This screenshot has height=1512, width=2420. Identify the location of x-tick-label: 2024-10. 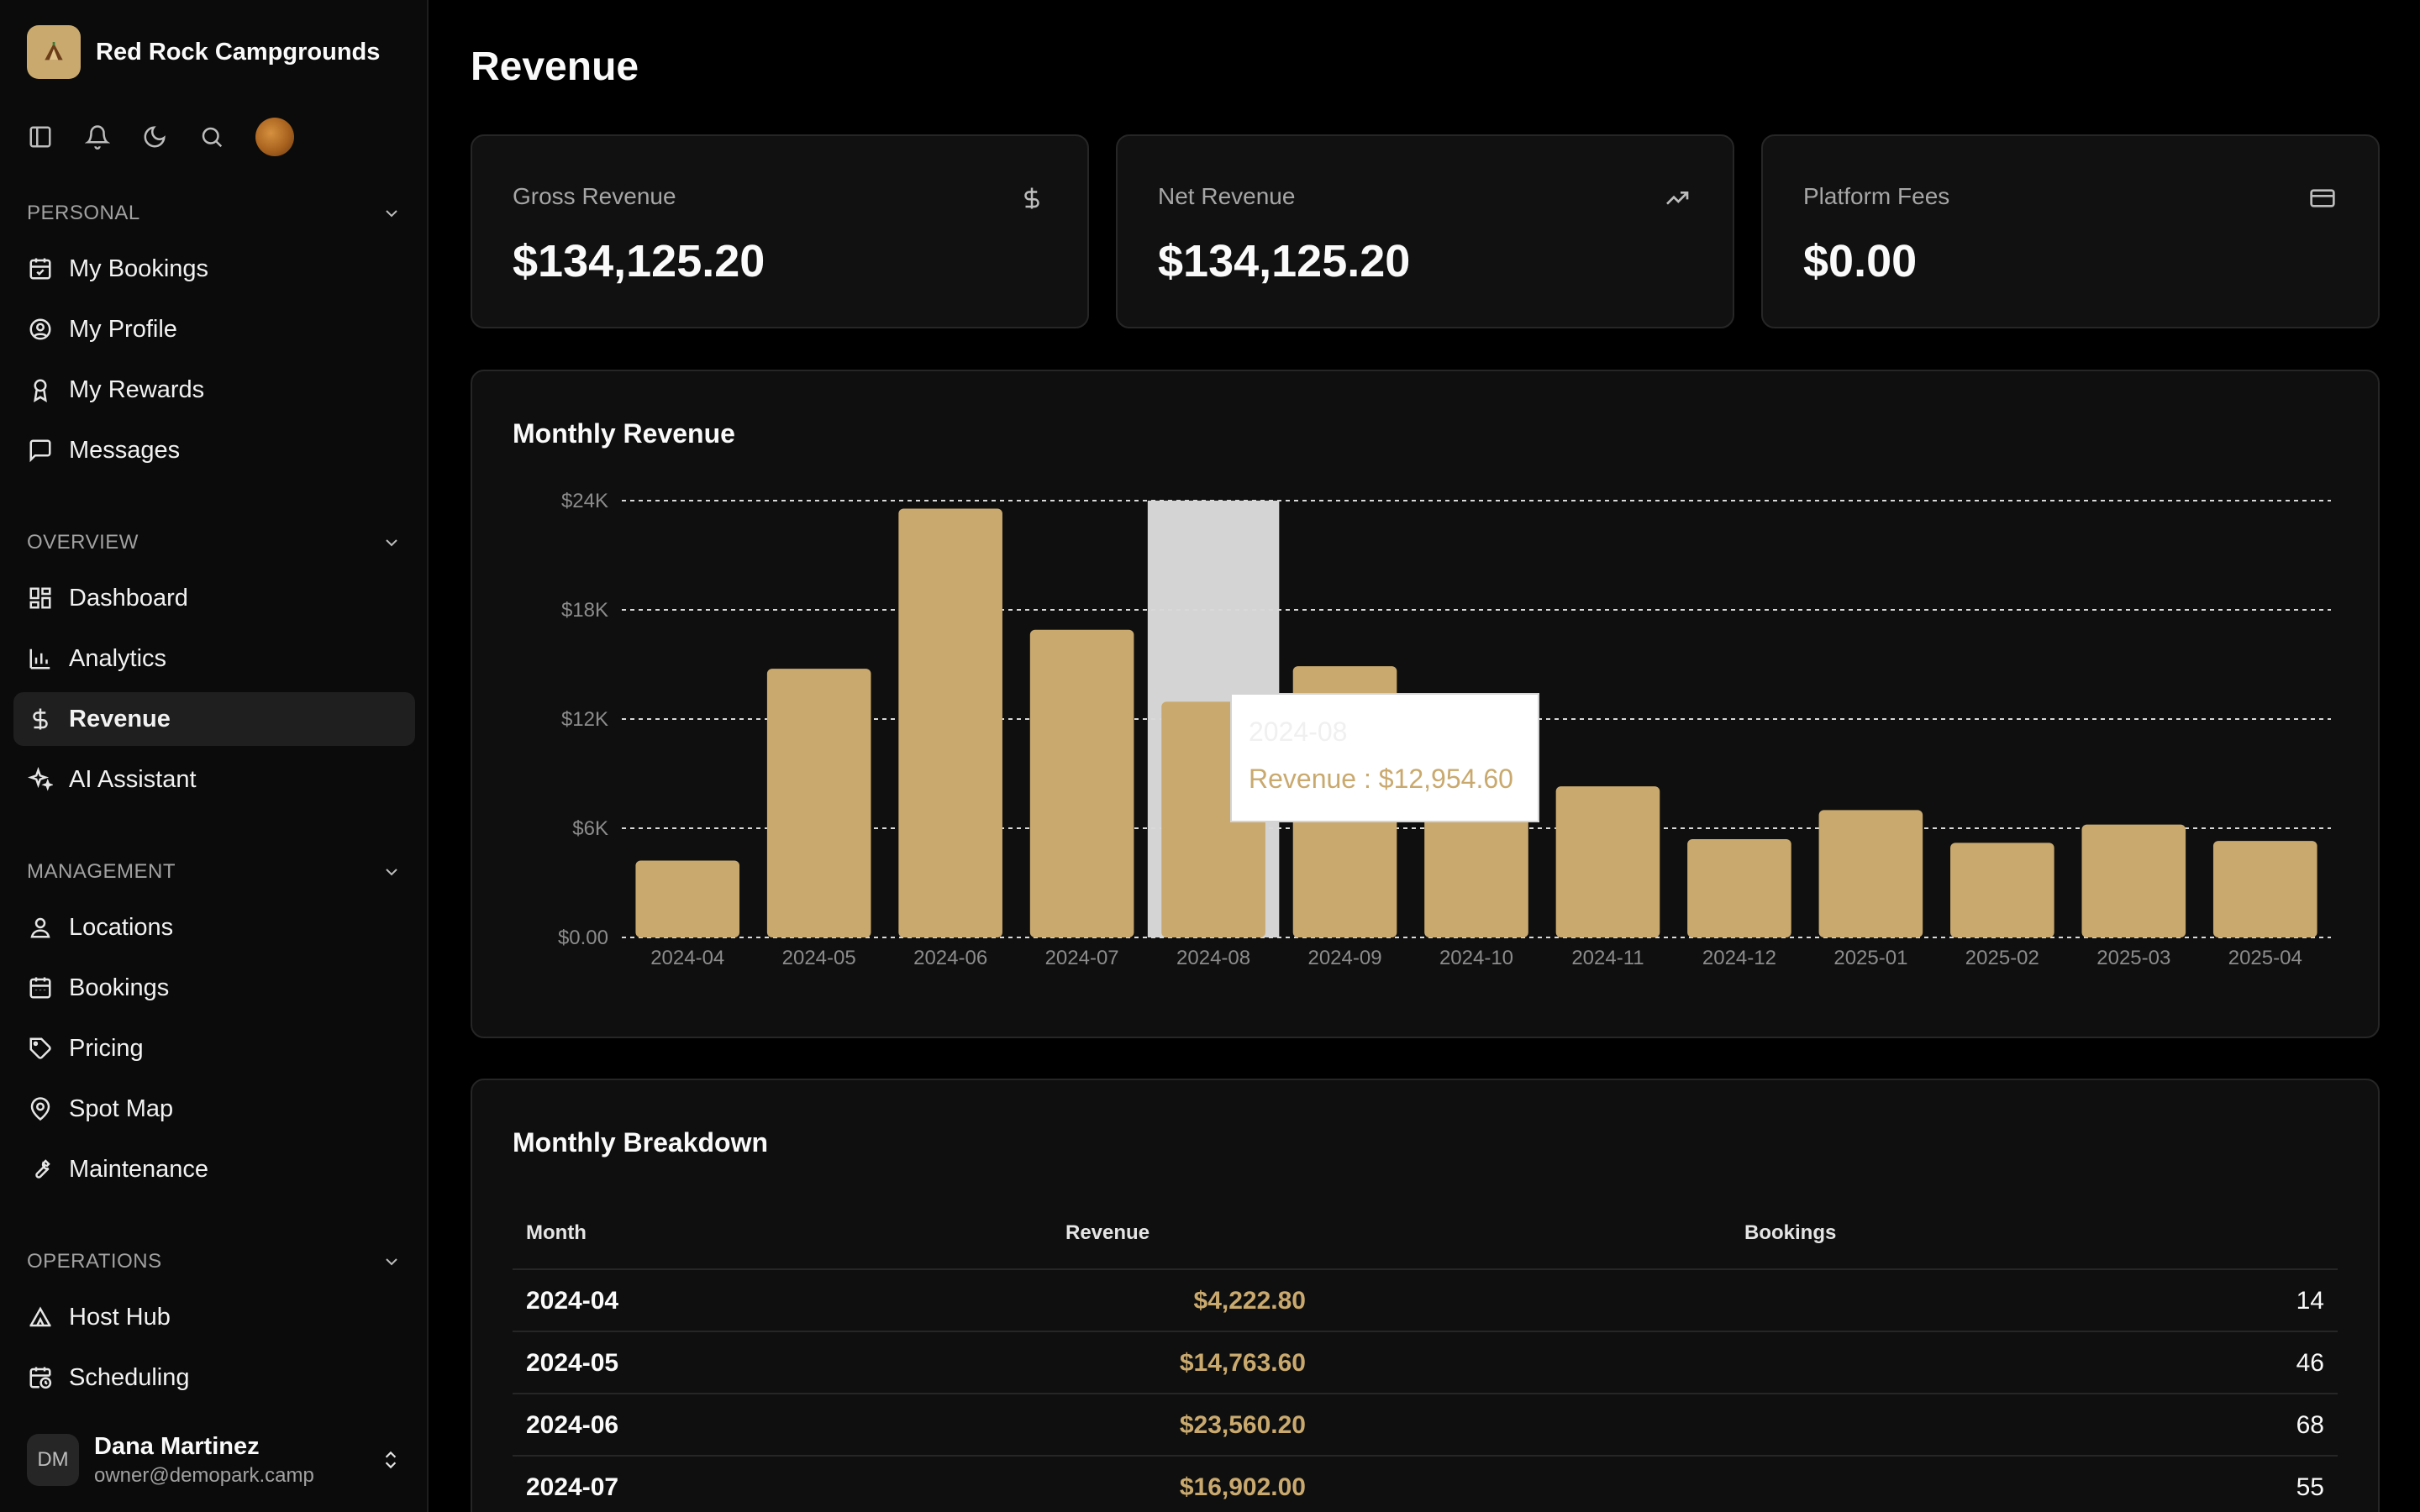
(1476, 958).